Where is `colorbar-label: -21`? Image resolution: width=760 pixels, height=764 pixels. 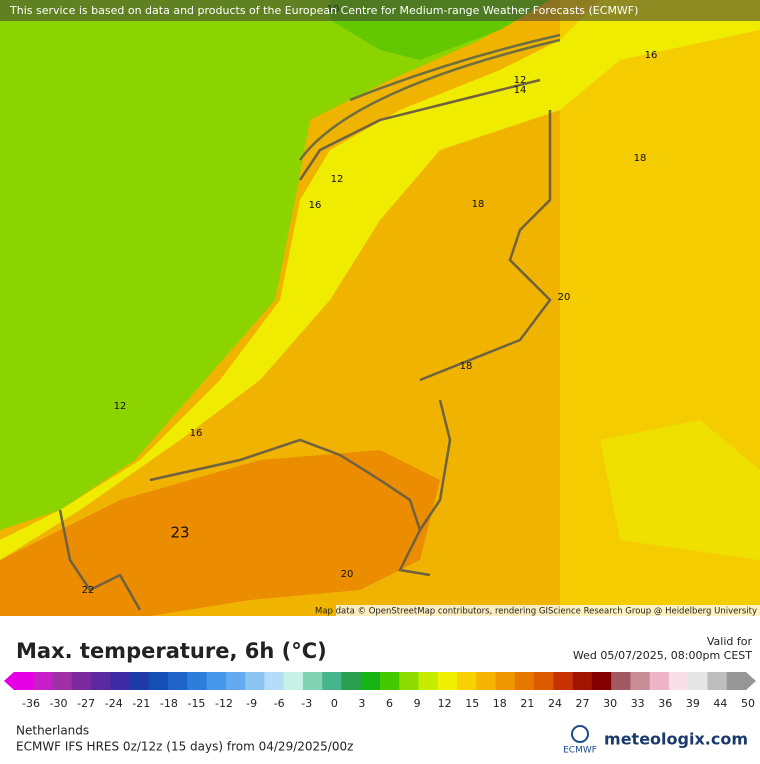
colorbar-label: -21 is located at coordinates (141, 703).